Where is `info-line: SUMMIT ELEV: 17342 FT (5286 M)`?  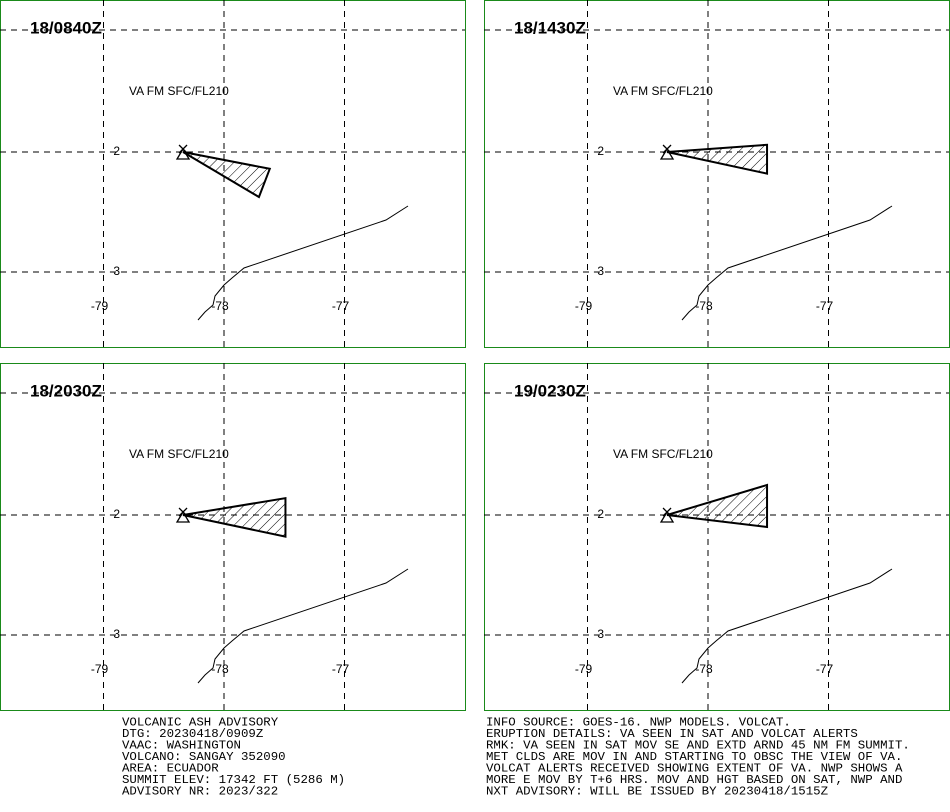
info-line: SUMMIT ELEV: 17342 FT (5286 M) is located at coordinates (233, 780).